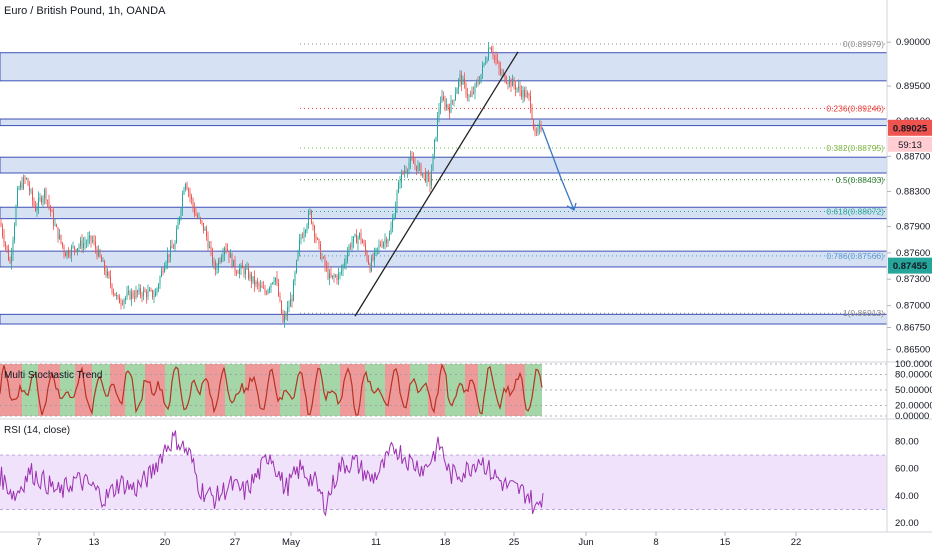 The width and height of the screenshot is (932, 550). What do you see at coordinates (910, 128) in the screenshot?
I see `last-price-label: 0.89025` at bounding box center [910, 128].